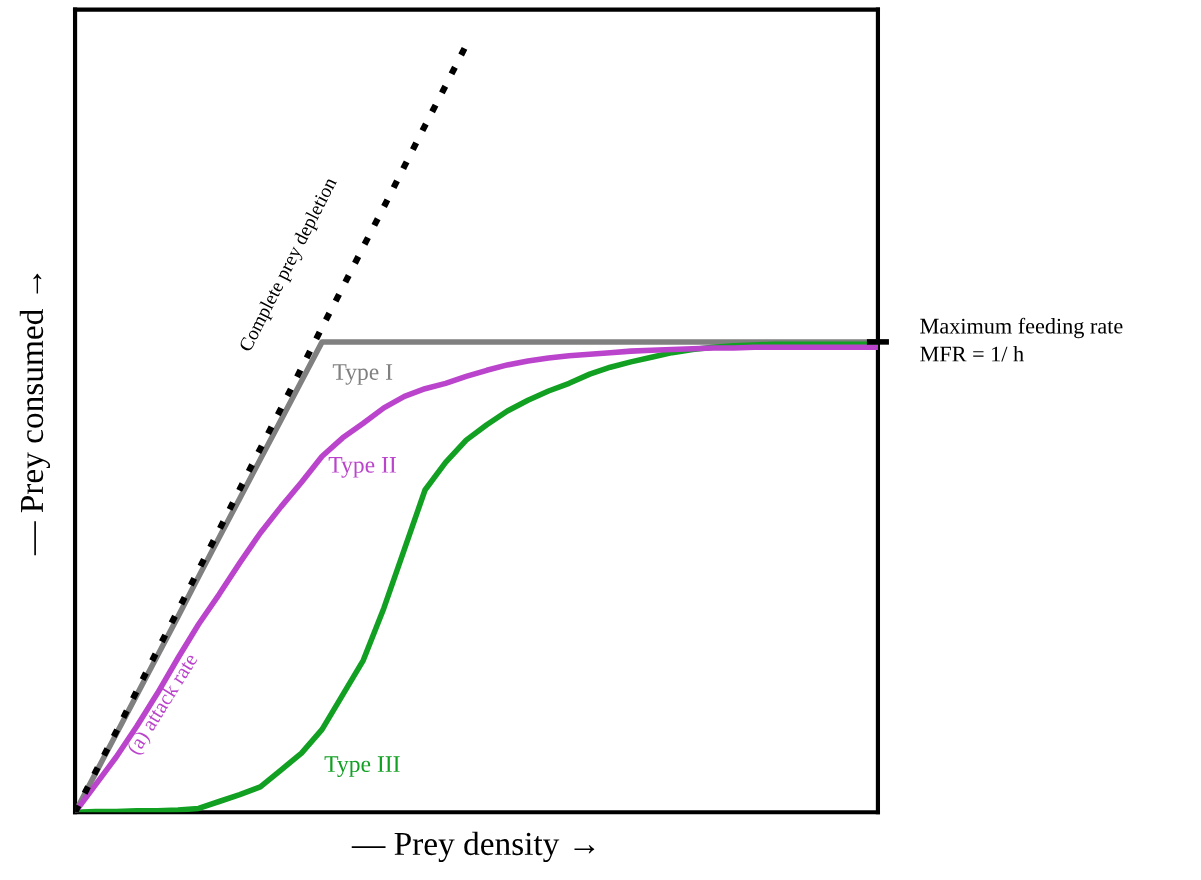 This screenshot has width=1201, height=880. I want to click on series-label: Type II, so click(362, 467).